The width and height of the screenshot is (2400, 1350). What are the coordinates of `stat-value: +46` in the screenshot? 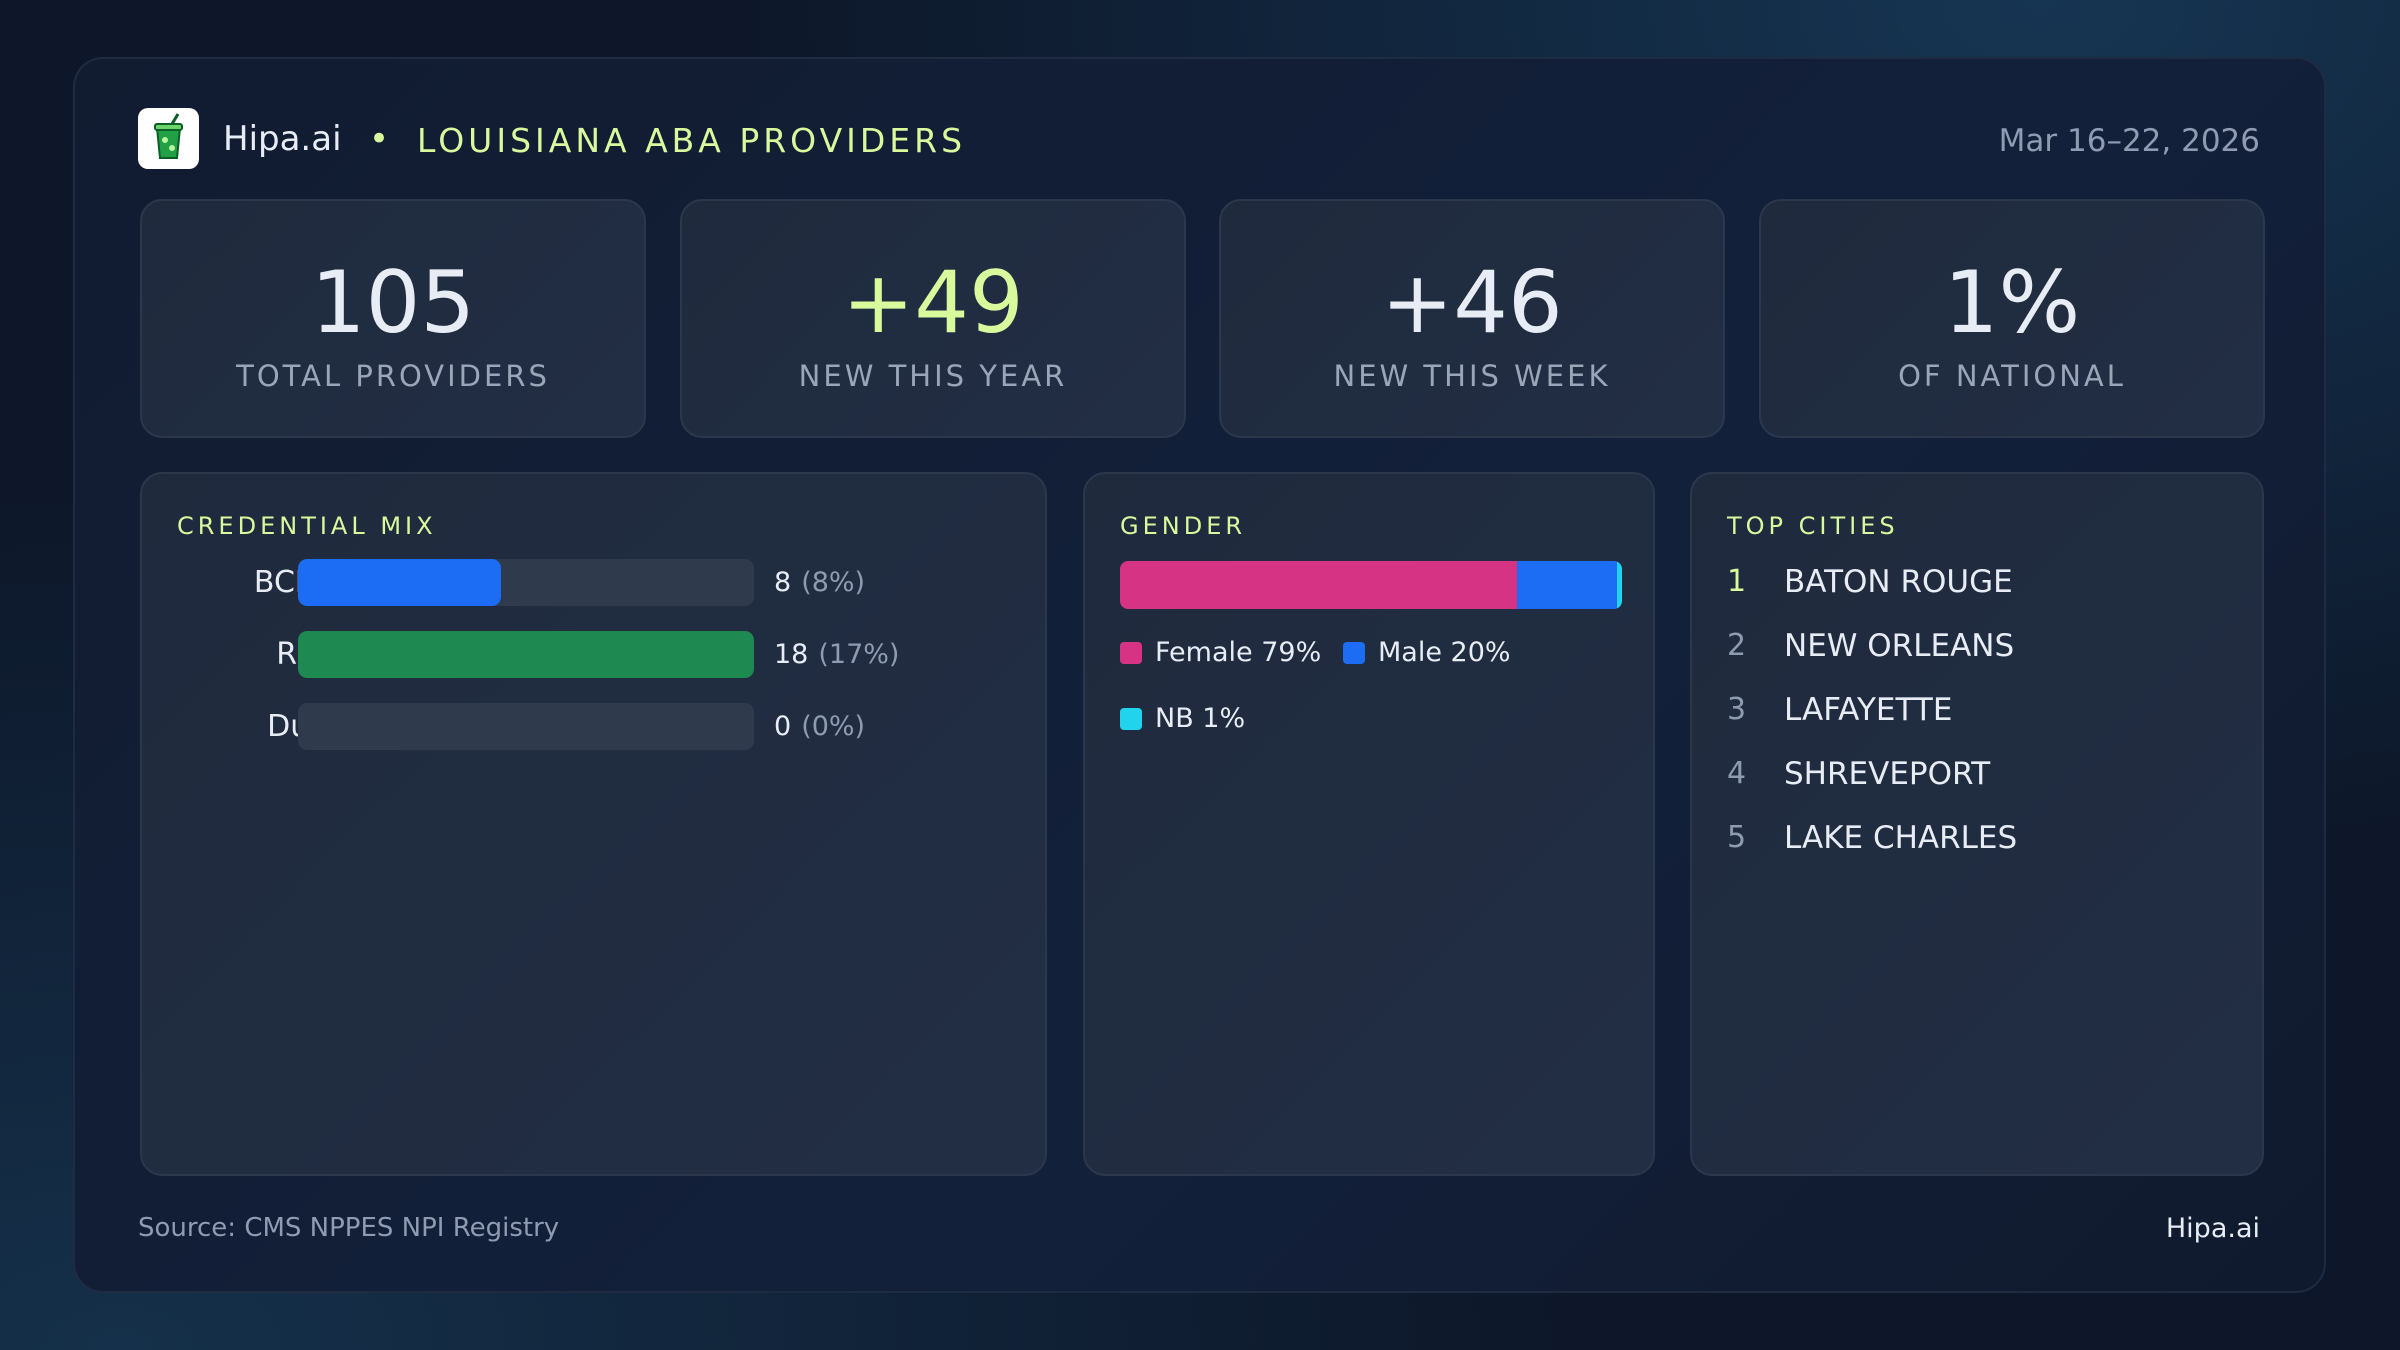 It's located at (1472, 303).